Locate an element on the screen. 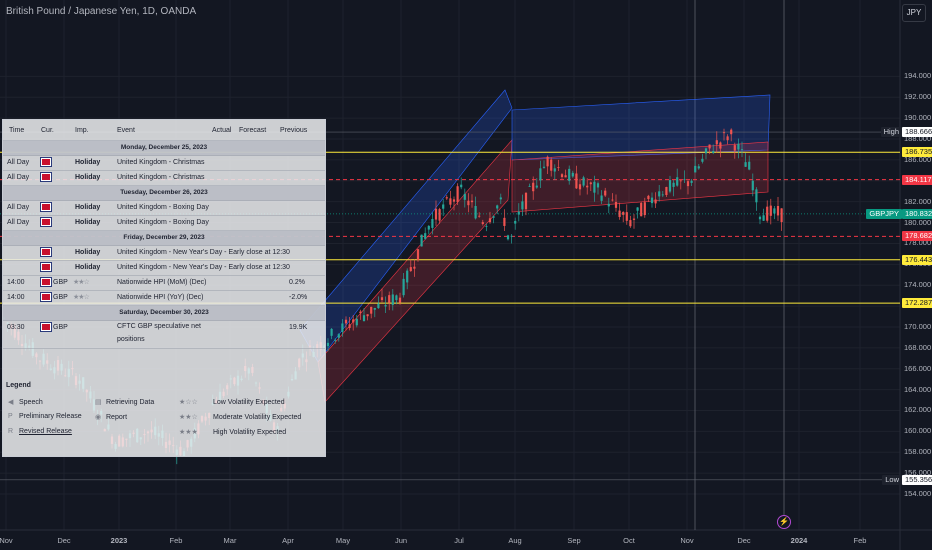 The width and height of the screenshot is (932, 550). legend-item: ◀ Speech is located at coordinates (25, 402).